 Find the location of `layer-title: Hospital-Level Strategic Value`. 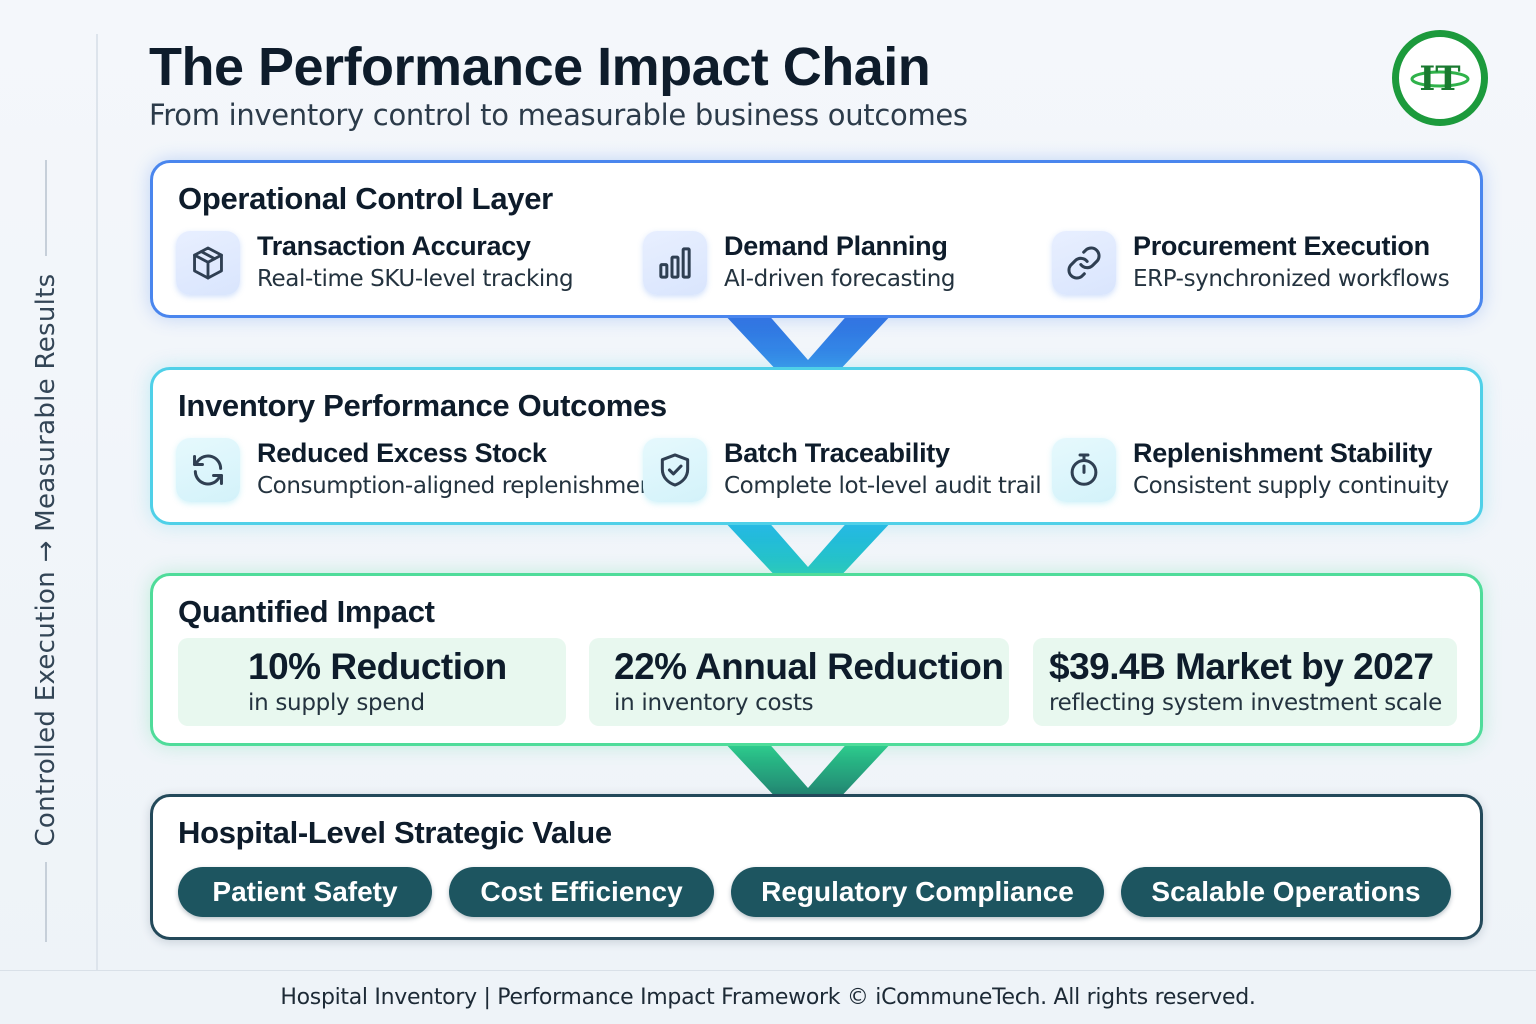

layer-title: Hospital-Level Strategic Value is located at coordinates (395, 832).